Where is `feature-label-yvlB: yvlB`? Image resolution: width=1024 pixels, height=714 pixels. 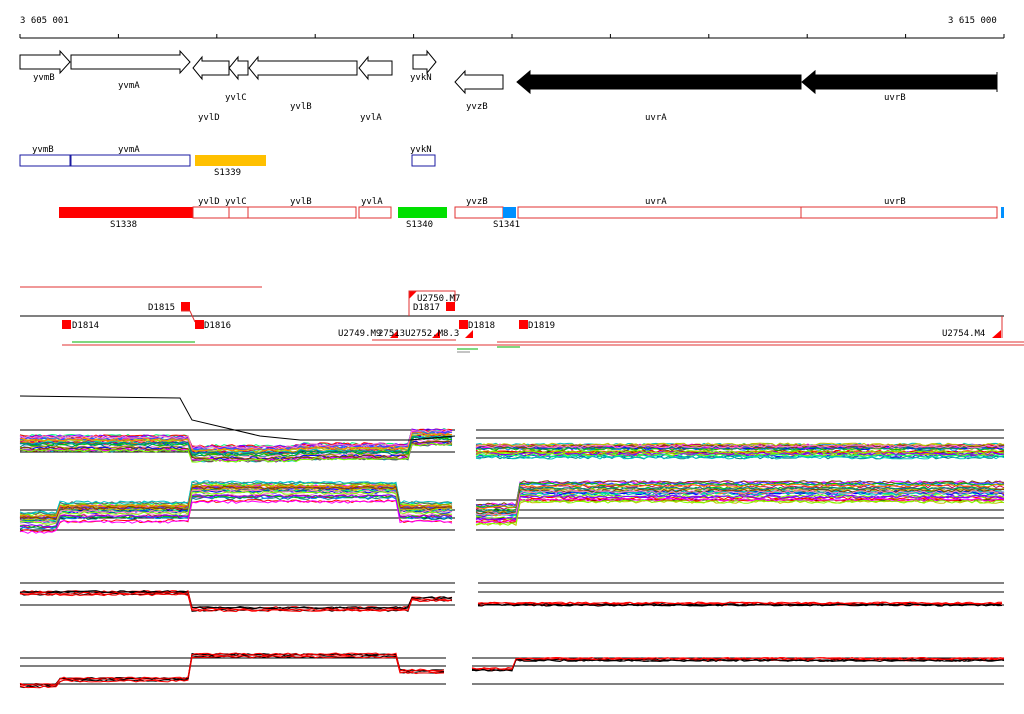
feature-label-yvlB: yvlB is located at coordinates (301, 202).